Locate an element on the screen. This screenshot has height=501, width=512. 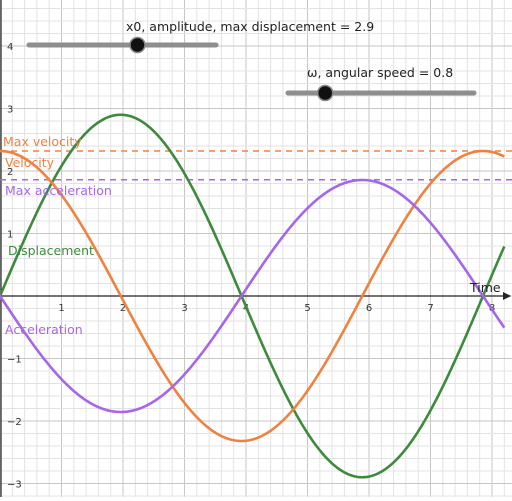
omega-slider-handle is located at coordinates (325, 93).